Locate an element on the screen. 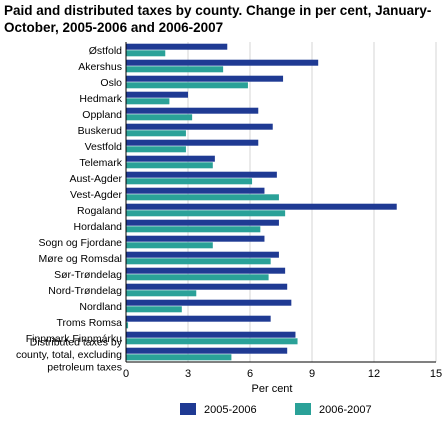  x-tick-label: 6 is located at coordinates (250, 374).